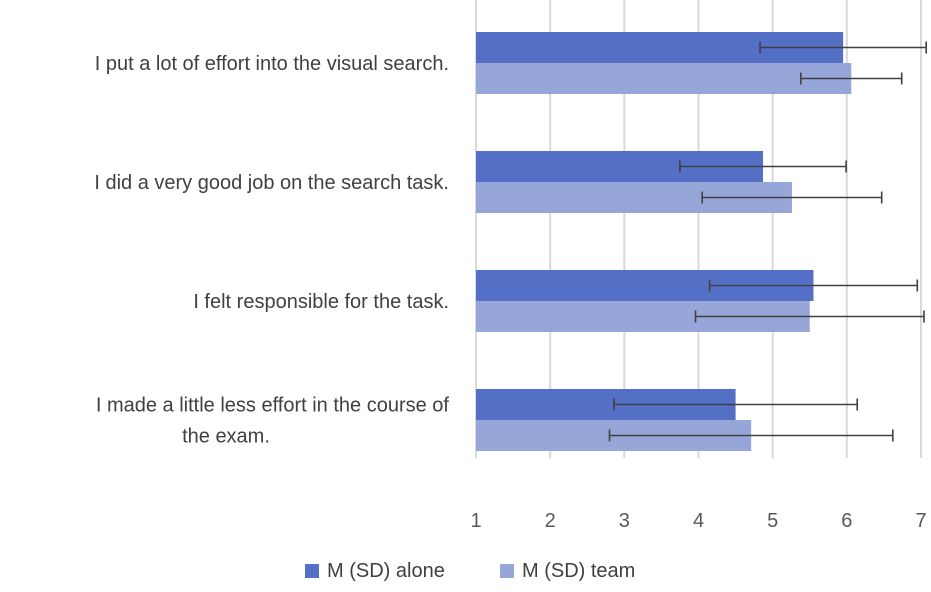 The width and height of the screenshot is (931, 592). I want to click on category-label: the exam., so click(226, 437).